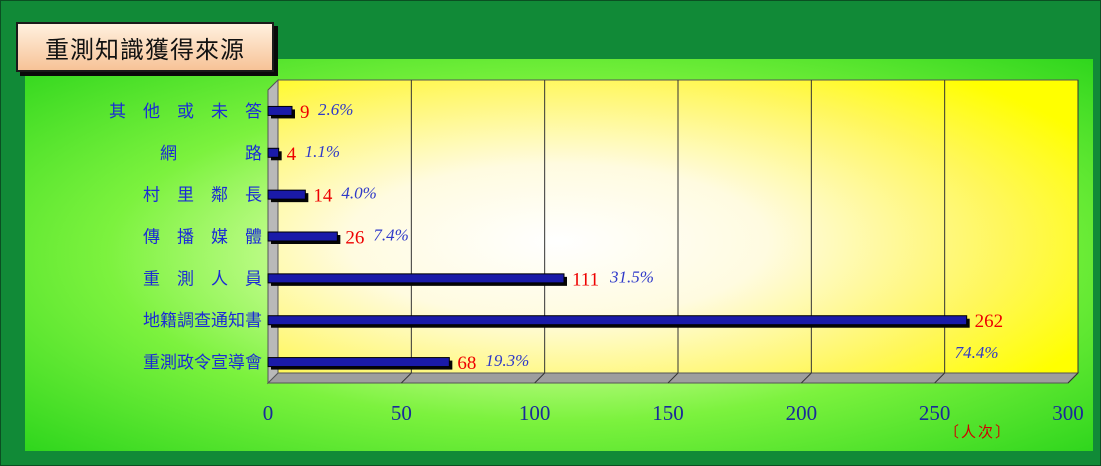 This screenshot has width=1101, height=466. I want to click on value-label: 9, so click(305, 112).